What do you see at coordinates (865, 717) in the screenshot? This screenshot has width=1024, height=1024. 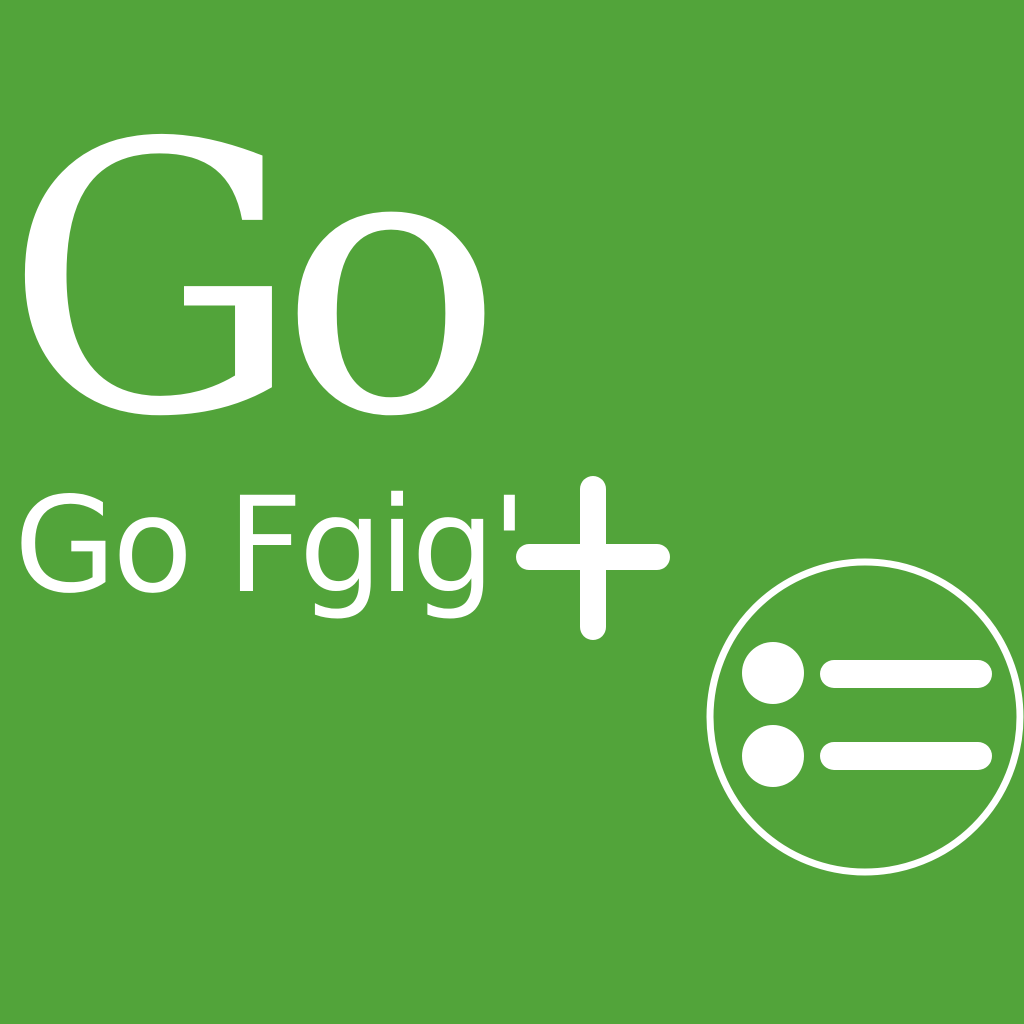 I see `list-in-circle-icon` at bounding box center [865, 717].